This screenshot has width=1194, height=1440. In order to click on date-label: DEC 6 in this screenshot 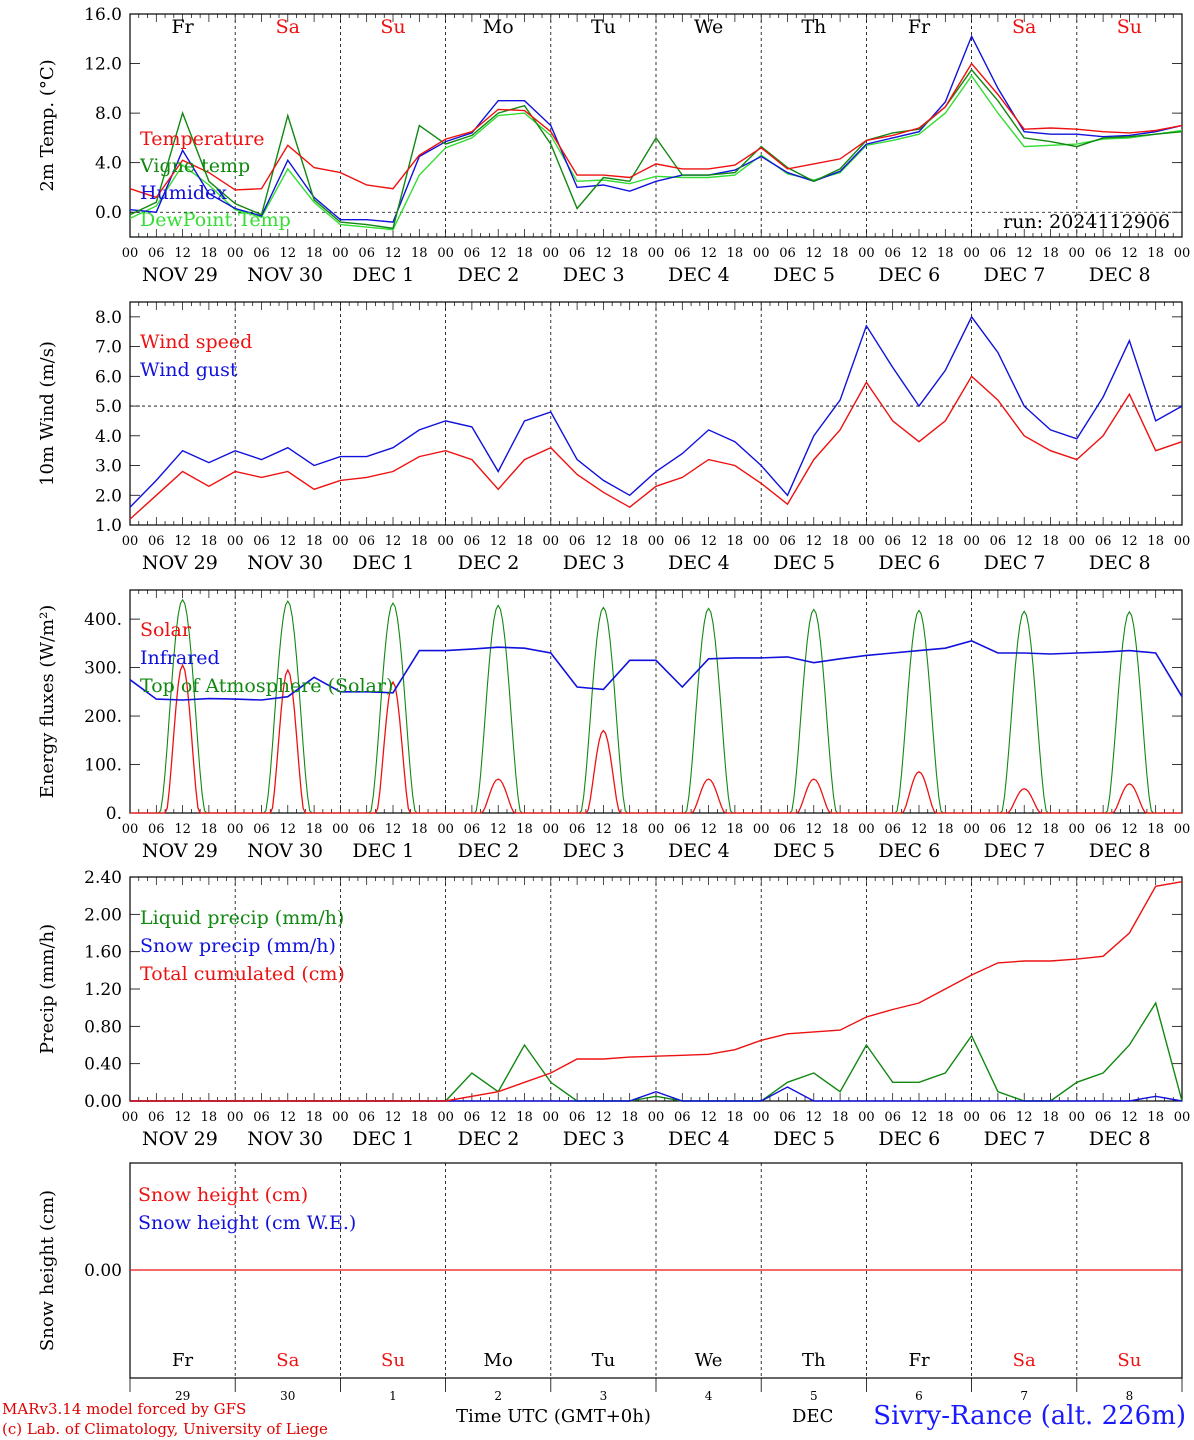, I will do `click(909, 851)`.